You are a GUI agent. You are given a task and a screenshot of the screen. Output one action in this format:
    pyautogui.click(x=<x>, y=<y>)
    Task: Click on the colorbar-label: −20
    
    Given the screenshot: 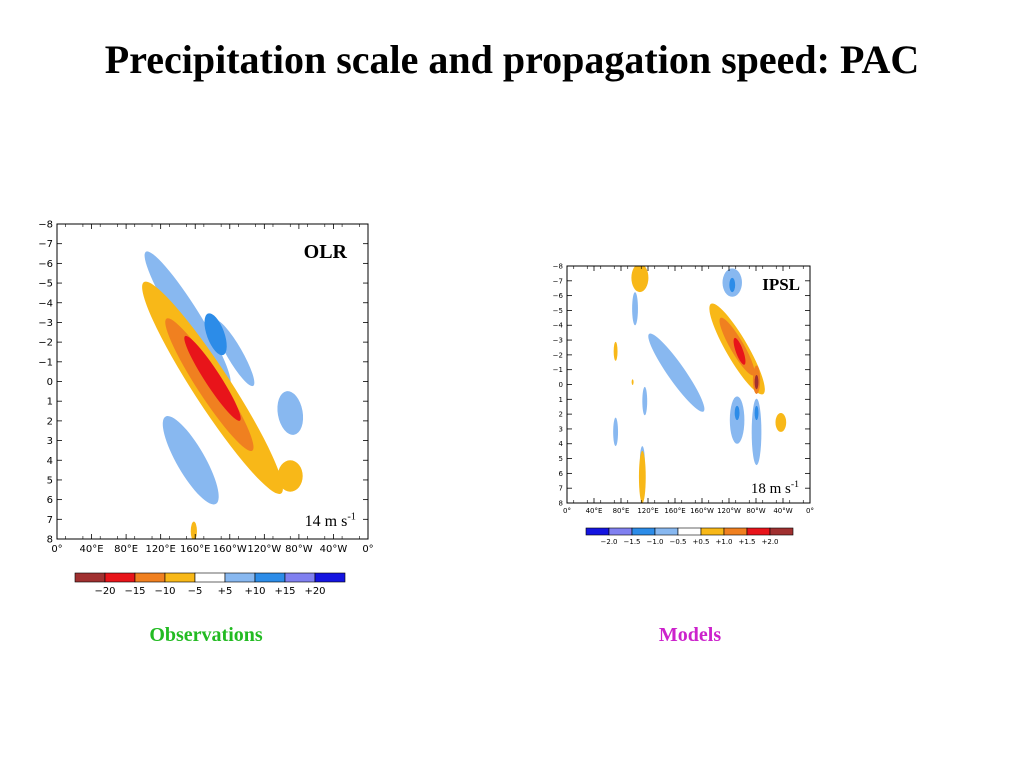 What is the action you would take?
    pyautogui.click(x=104, y=591)
    